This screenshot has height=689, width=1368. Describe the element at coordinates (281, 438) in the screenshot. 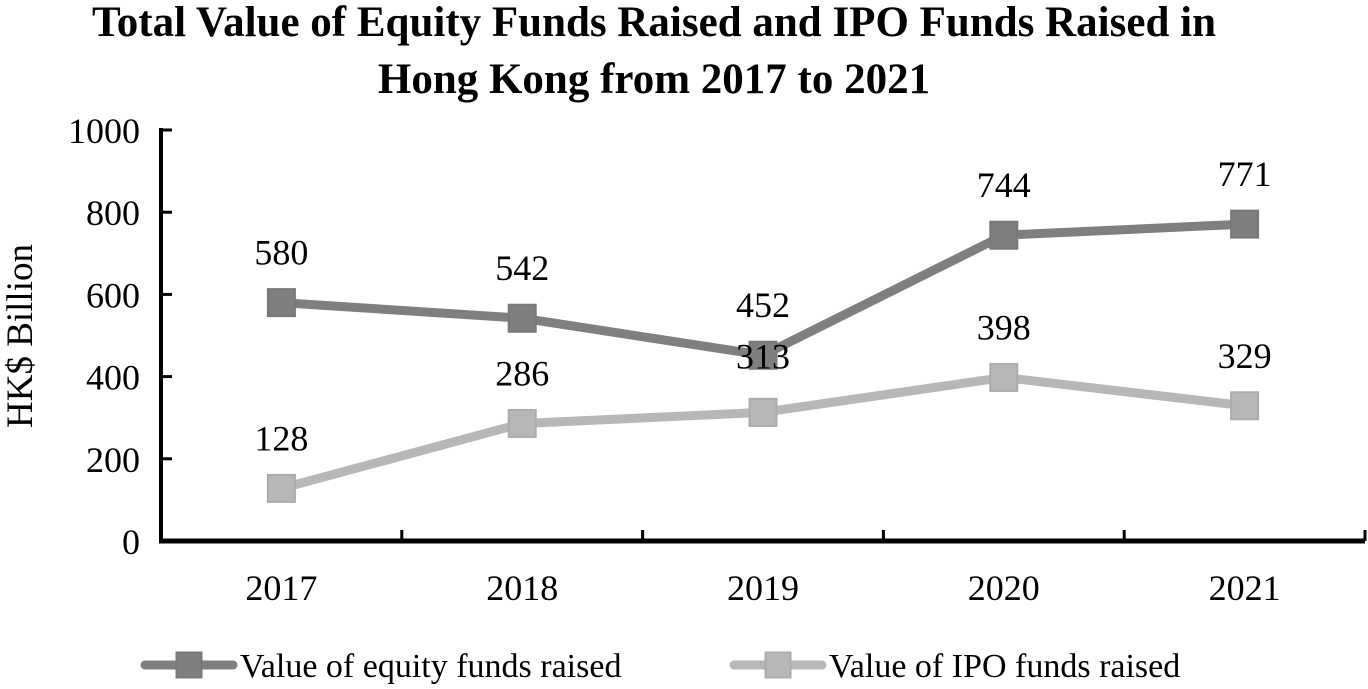

I see `data-label: 128` at that location.